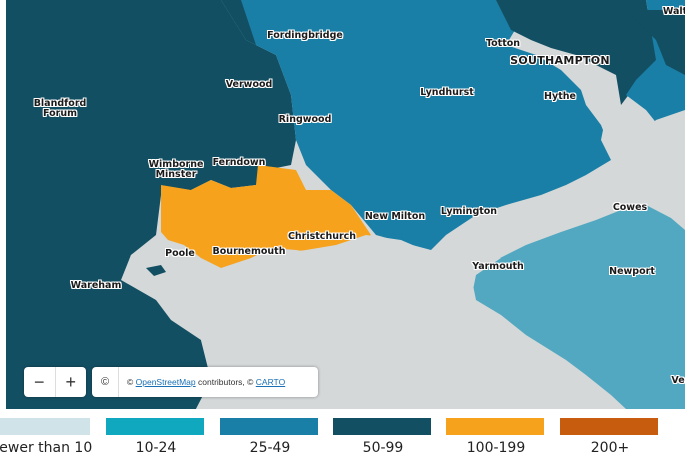 The width and height of the screenshot is (690, 464). I want to click on legend-item: 100-199, so click(496, 437).